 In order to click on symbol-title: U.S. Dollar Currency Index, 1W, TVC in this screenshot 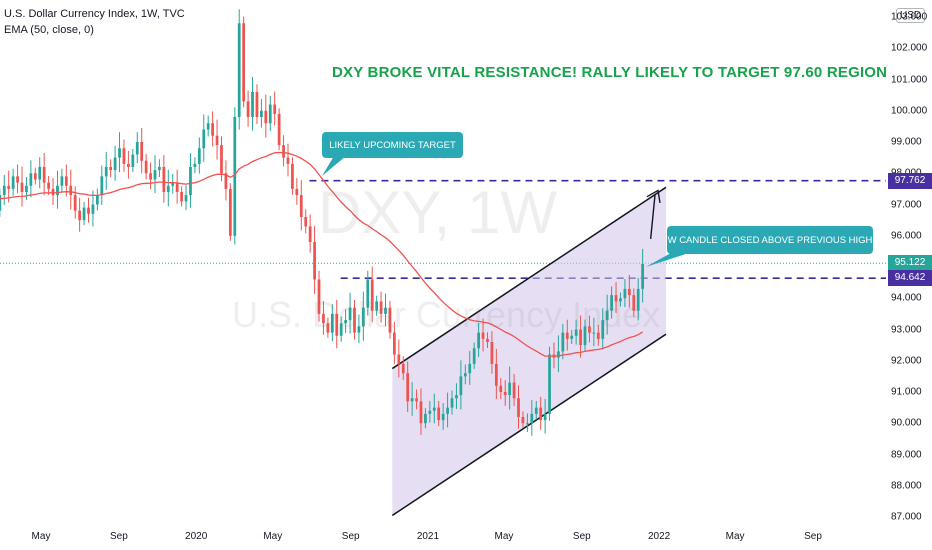, I will do `click(94, 14)`.